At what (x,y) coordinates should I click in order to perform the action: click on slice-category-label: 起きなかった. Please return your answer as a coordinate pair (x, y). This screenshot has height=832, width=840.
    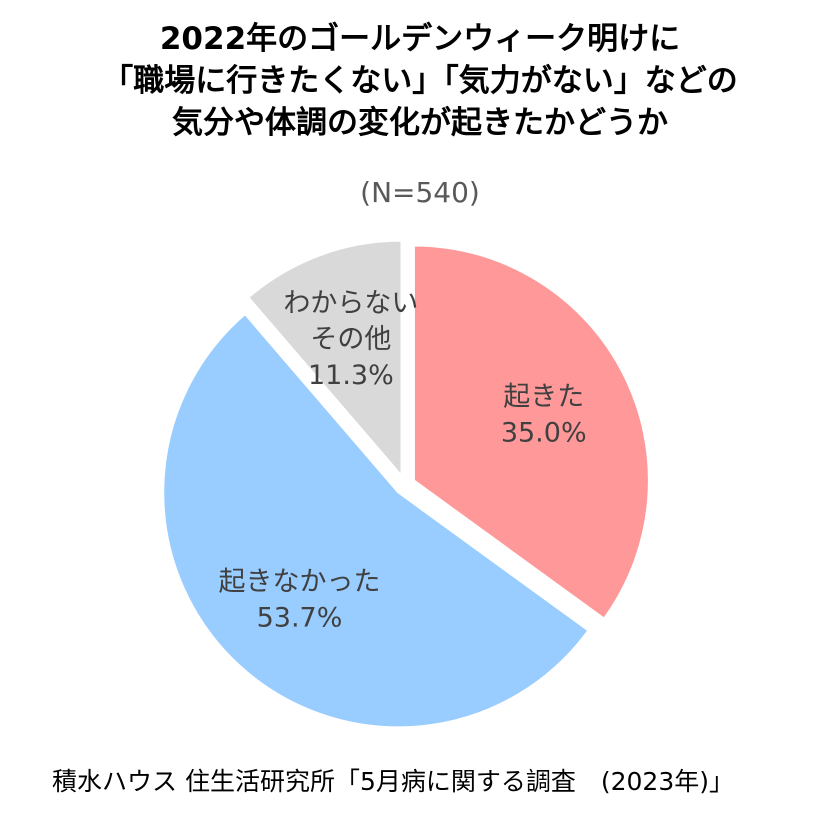
    Looking at the image, I should click on (299, 581).